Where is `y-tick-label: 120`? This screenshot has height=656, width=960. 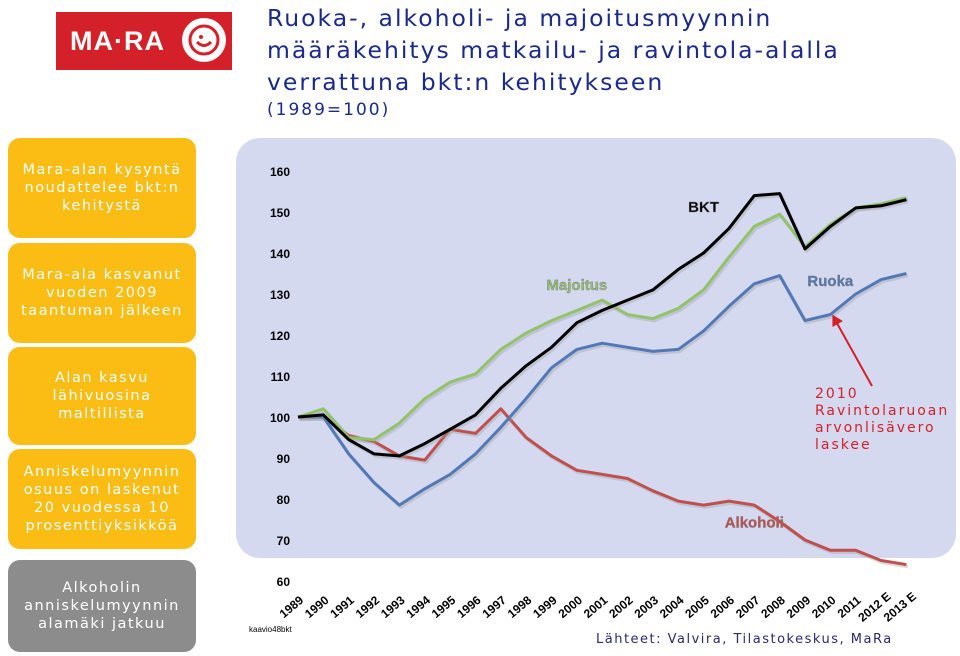
y-tick-label: 120 is located at coordinates (280, 336).